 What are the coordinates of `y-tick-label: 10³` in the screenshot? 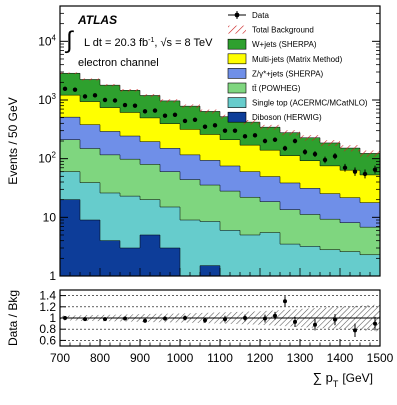 It's located at (47, 99).